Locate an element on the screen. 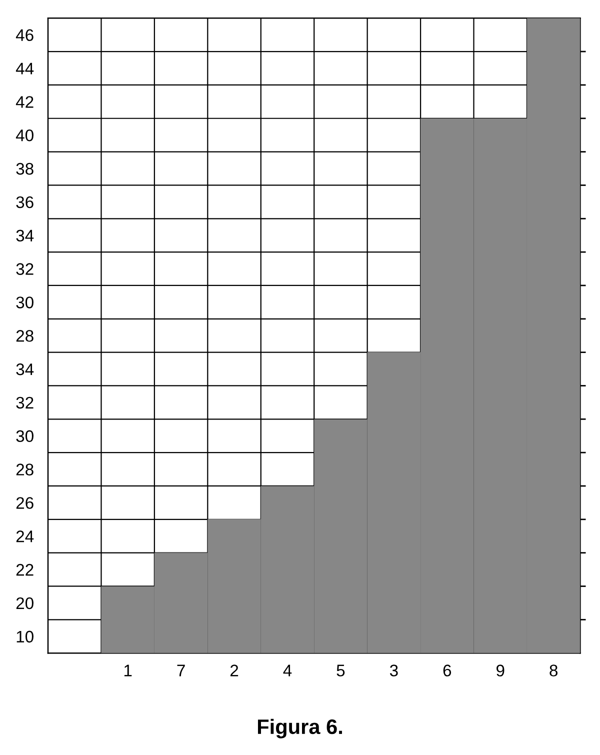  x-tick-label: 4 is located at coordinates (287, 670).